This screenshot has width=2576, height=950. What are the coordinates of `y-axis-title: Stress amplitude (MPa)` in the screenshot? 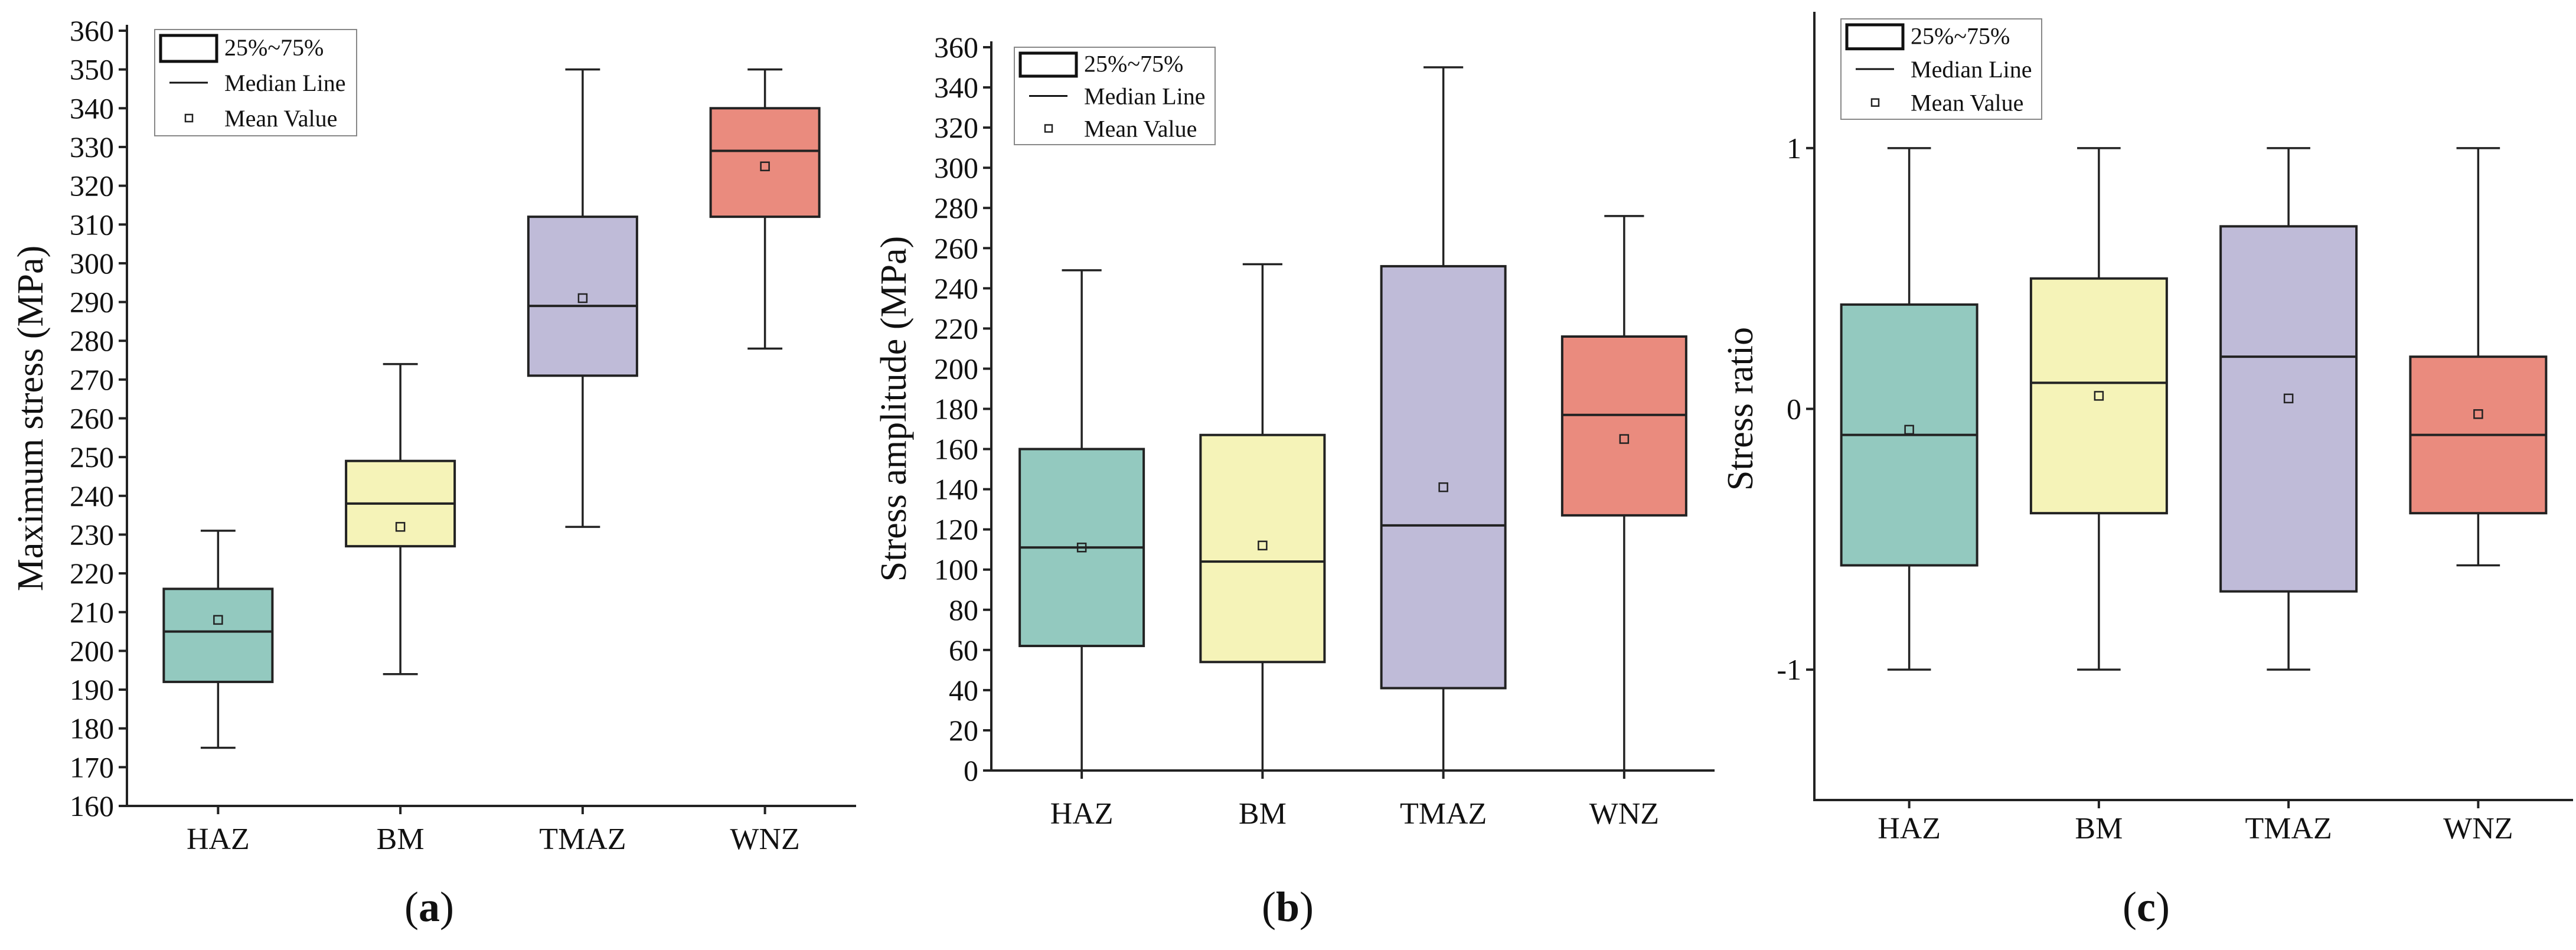 It's located at (894, 409).